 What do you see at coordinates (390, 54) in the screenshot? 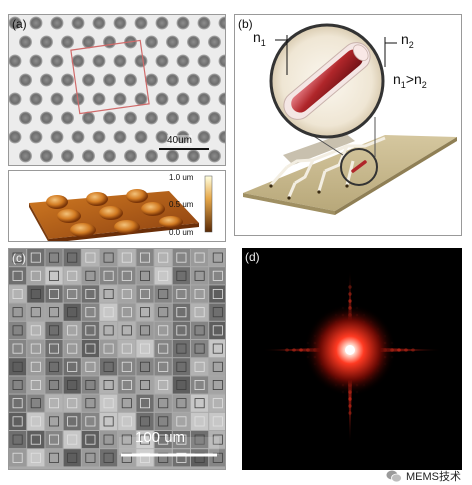
I see `n2-leader` at bounding box center [390, 54].